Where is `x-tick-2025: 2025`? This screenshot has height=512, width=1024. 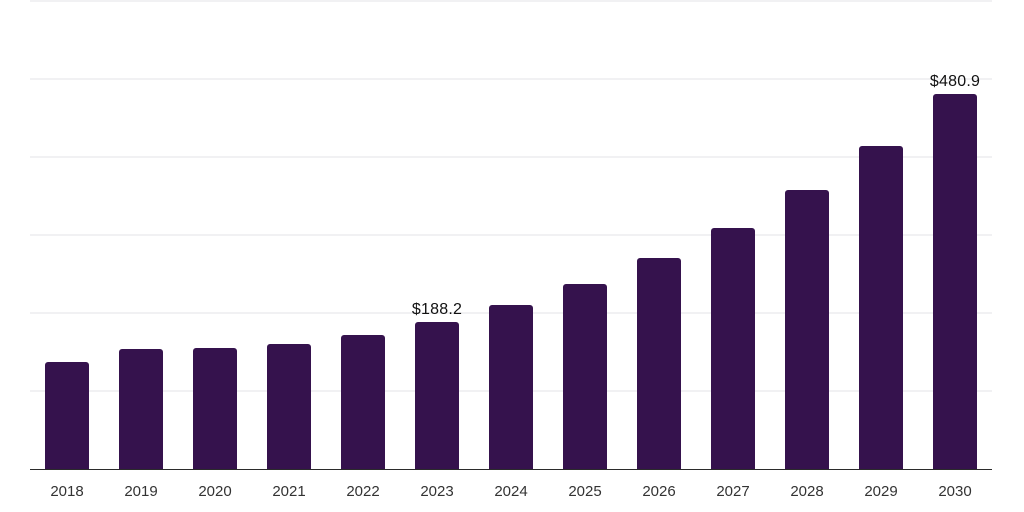 x-tick-2025: 2025 is located at coordinates (585, 491).